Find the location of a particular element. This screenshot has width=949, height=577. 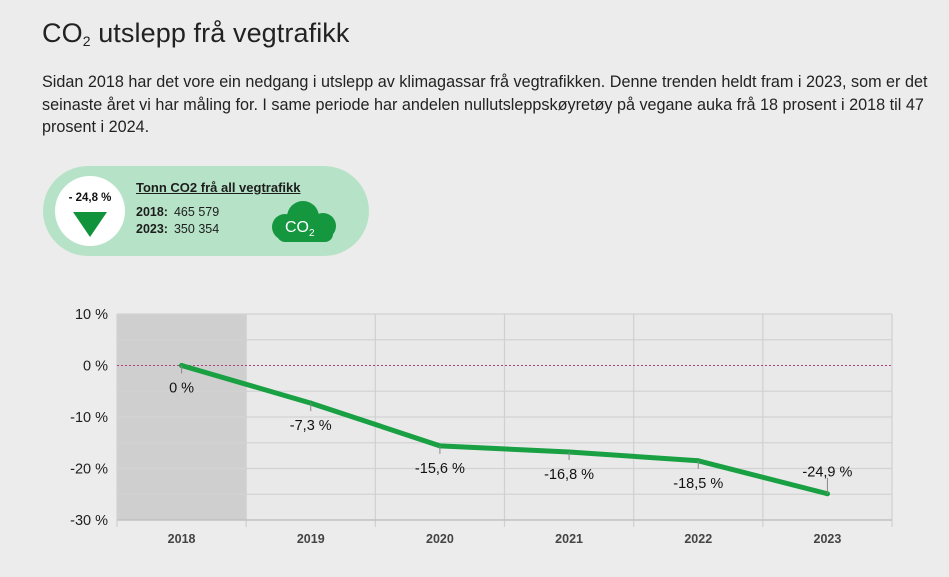

x-tick-label: 2018 is located at coordinates (182, 539).